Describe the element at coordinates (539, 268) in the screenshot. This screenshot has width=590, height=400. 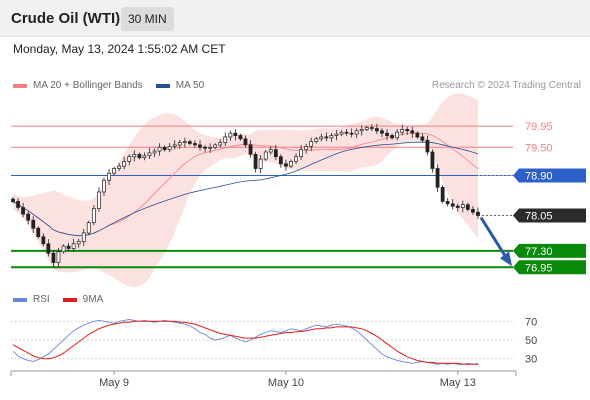
I see `level-label-5: 76.95` at that location.